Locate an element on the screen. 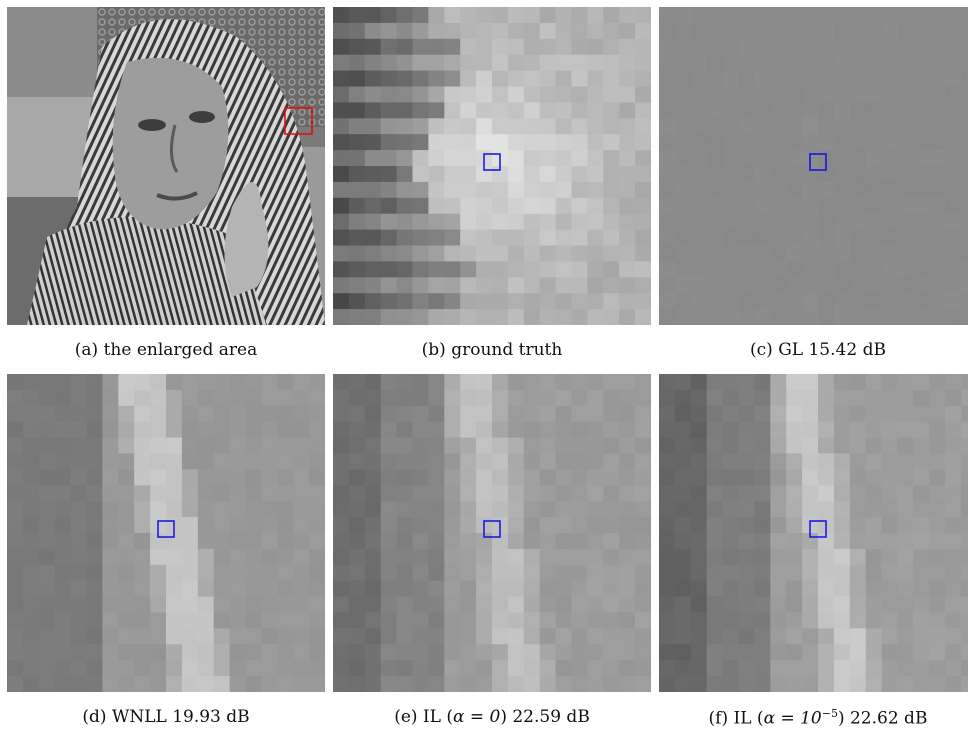  caption-e: (e) IL (α = 0) 22.59 dB is located at coordinates (492, 717).